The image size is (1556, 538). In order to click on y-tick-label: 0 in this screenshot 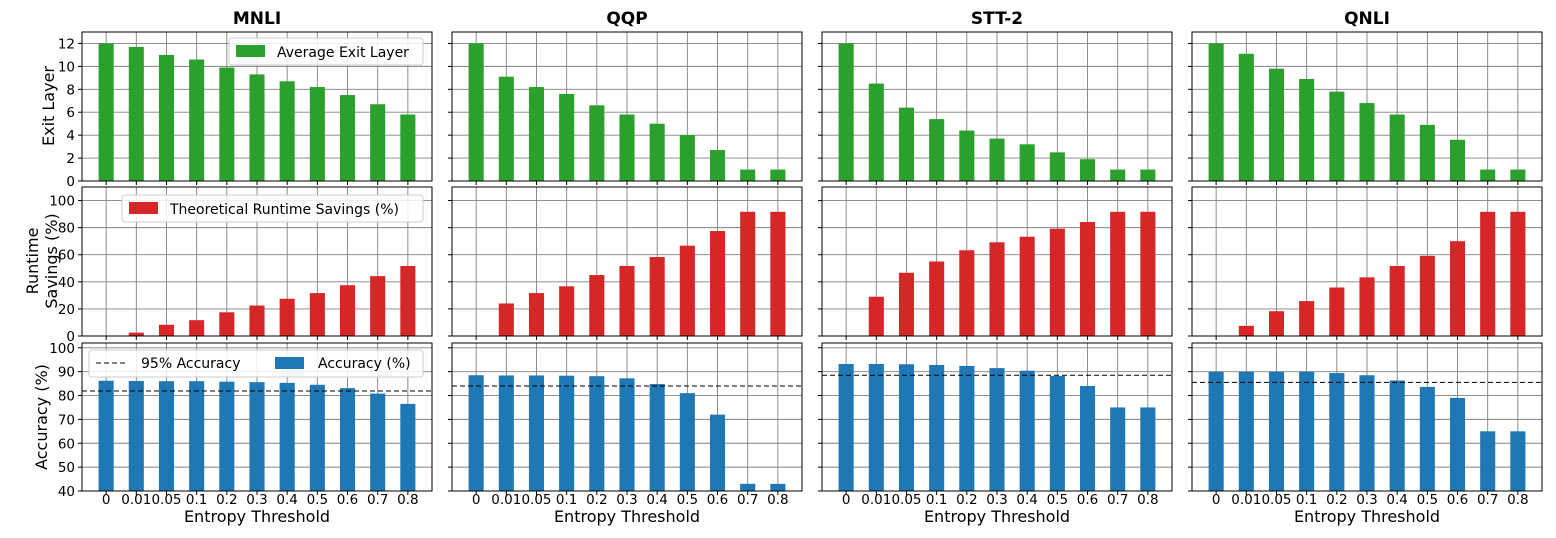, I will do `click(70, 337)`.